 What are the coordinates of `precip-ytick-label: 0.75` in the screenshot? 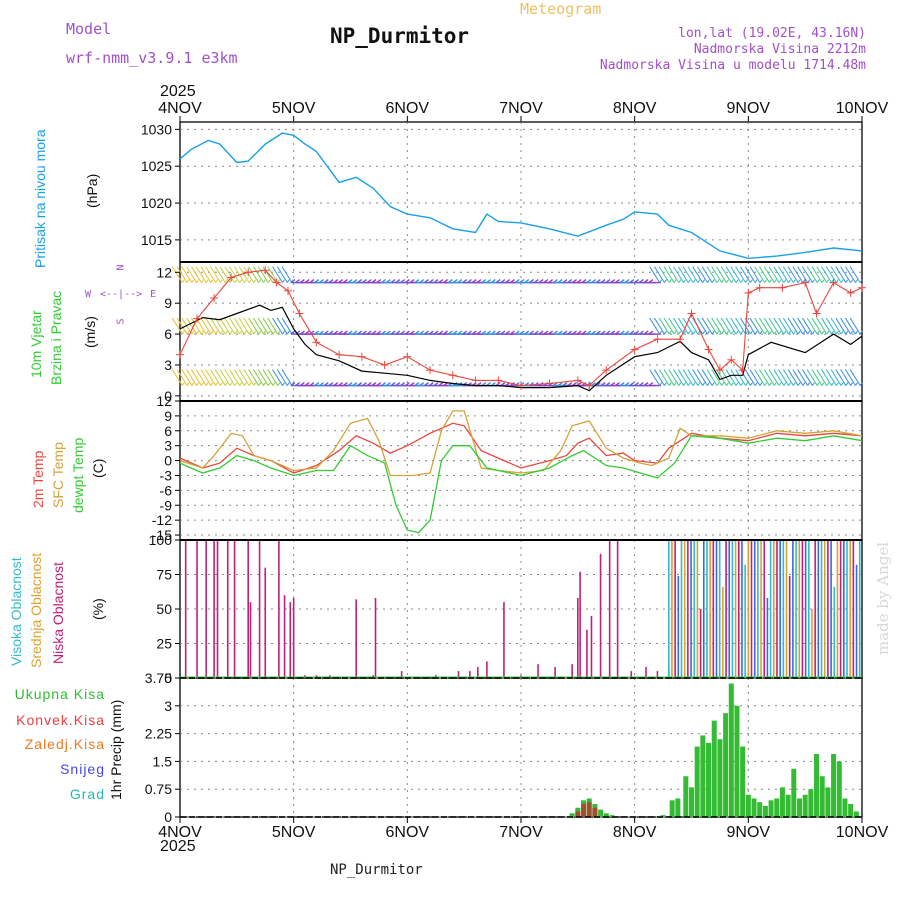 It's located at (158, 789).